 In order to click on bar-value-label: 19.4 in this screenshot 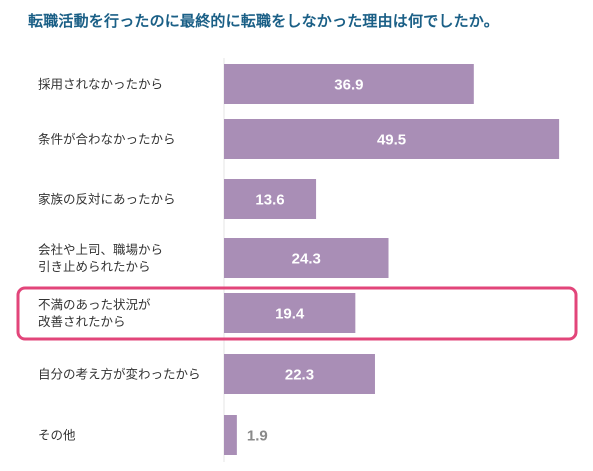, I will do `click(290, 314)`.